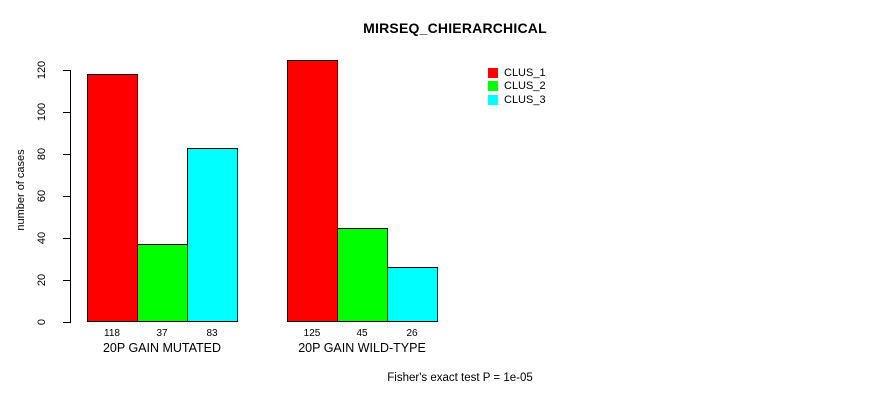 This screenshot has width=890, height=400. What do you see at coordinates (162, 348) in the screenshot?
I see `category-label: 20P GAIN MUTATED` at bounding box center [162, 348].